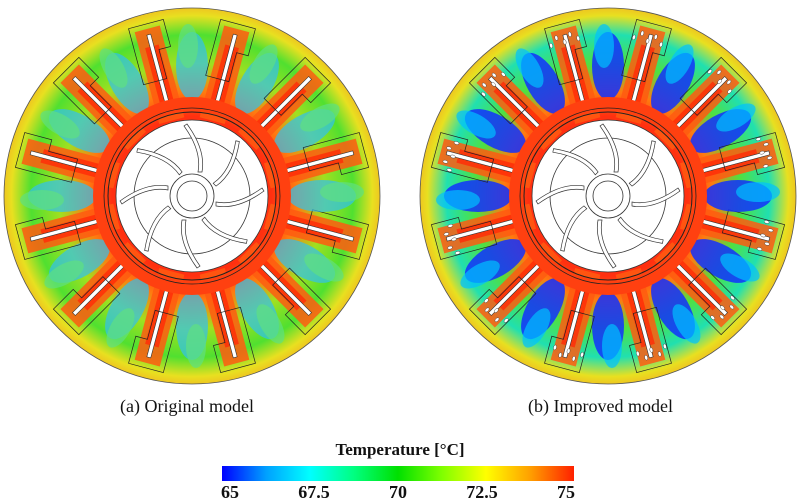 The width and height of the screenshot is (800, 504). I want to click on colorbar, so click(398, 473).